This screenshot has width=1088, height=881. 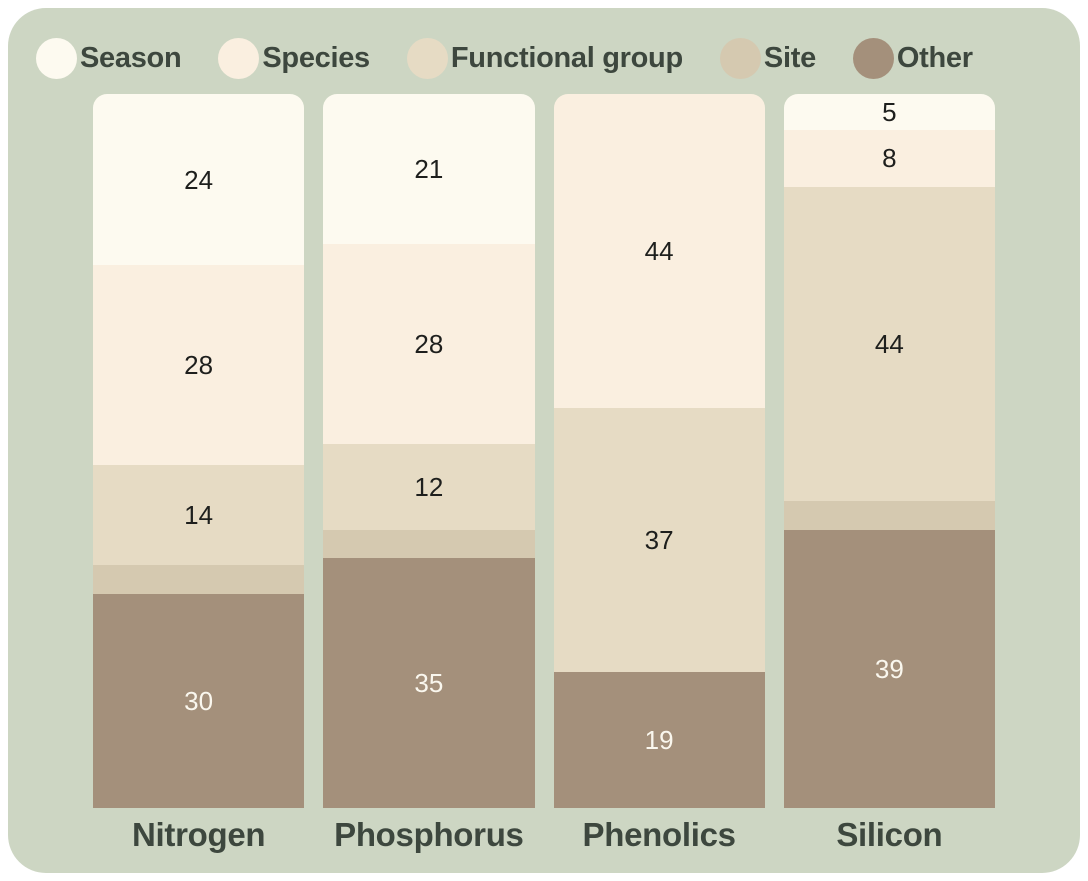 I want to click on other-swatch-icon, so click(x=873, y=58).